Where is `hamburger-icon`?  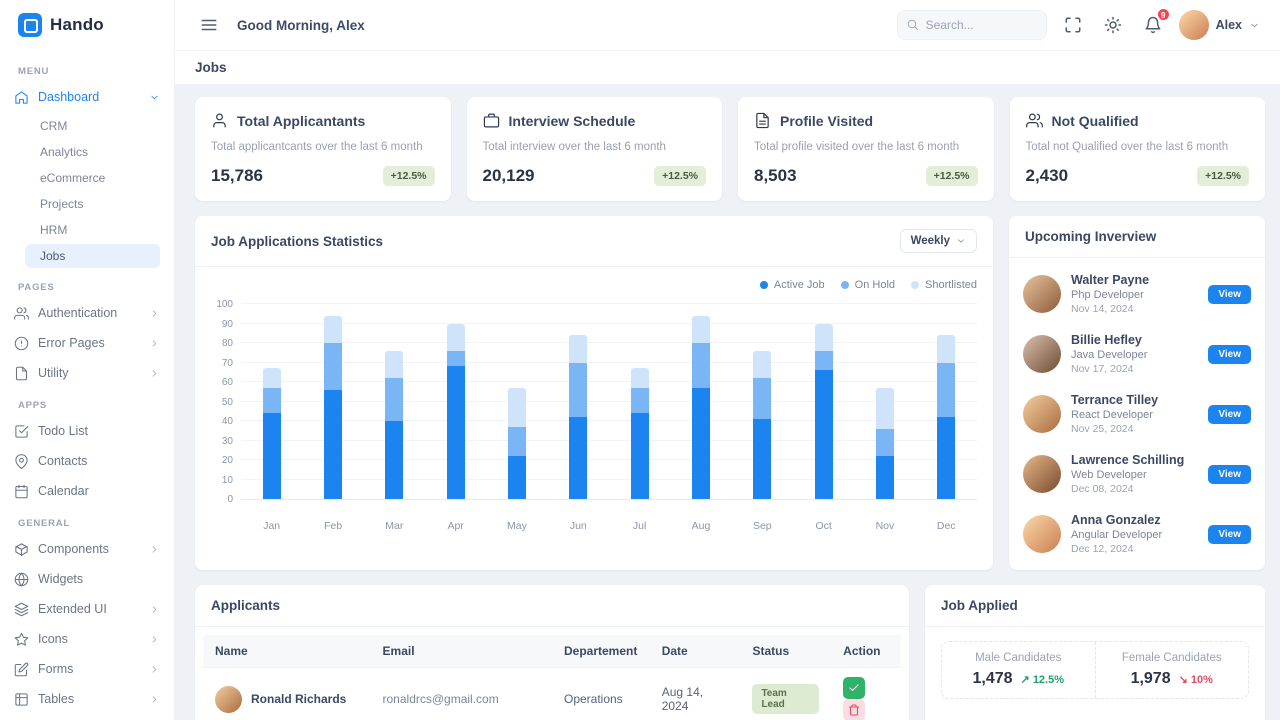
hamburger-icon is located at coordinates (209, 25).